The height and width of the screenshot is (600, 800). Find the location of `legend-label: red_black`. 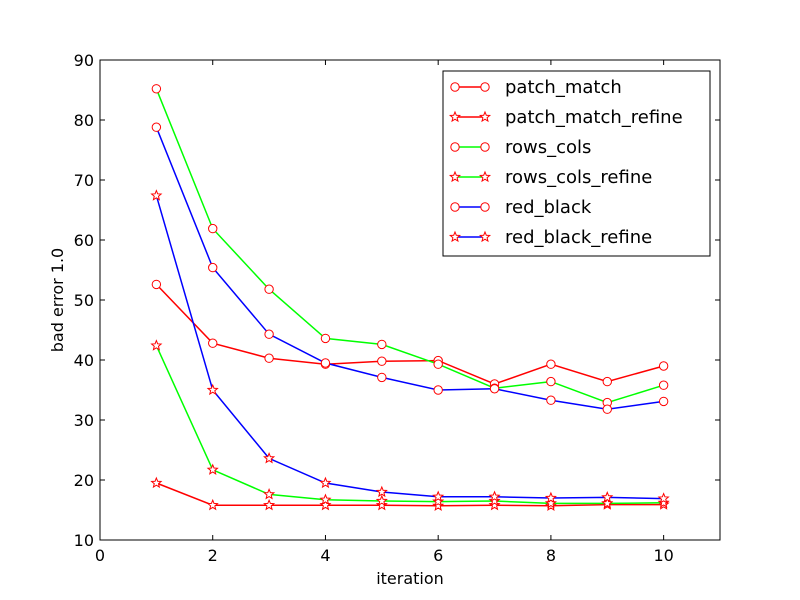

legend-label: red_black is located at coordinates (548, 207).